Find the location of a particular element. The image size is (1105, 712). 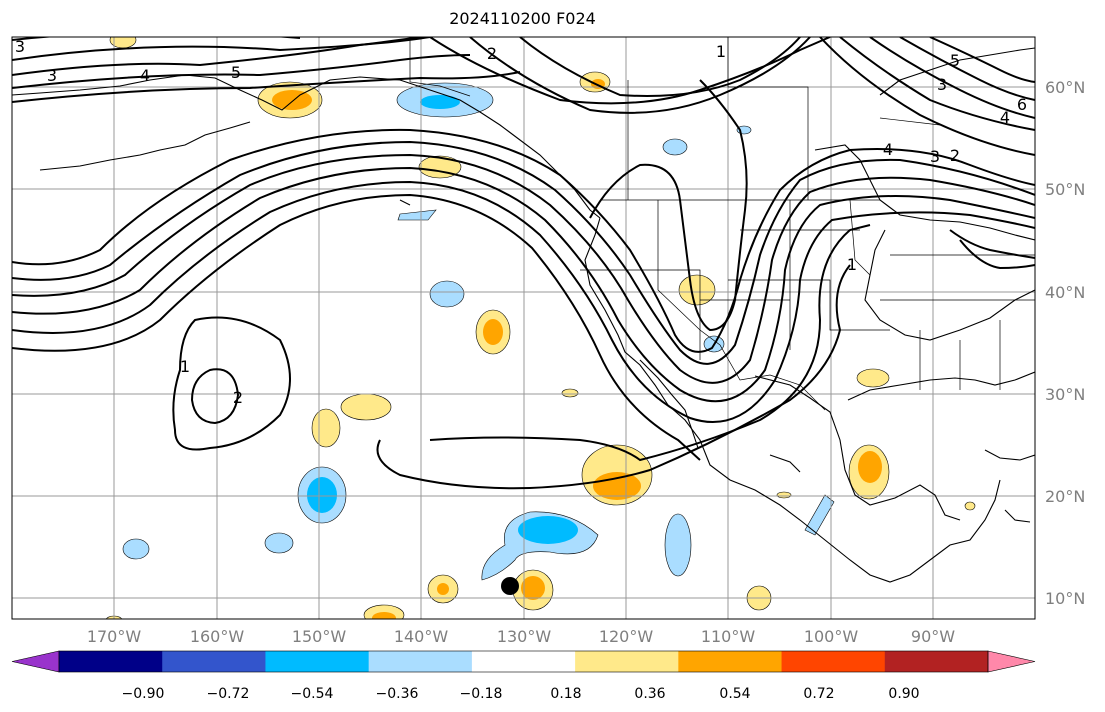

lon-label: 100°W is located at coordinates (831, 636).